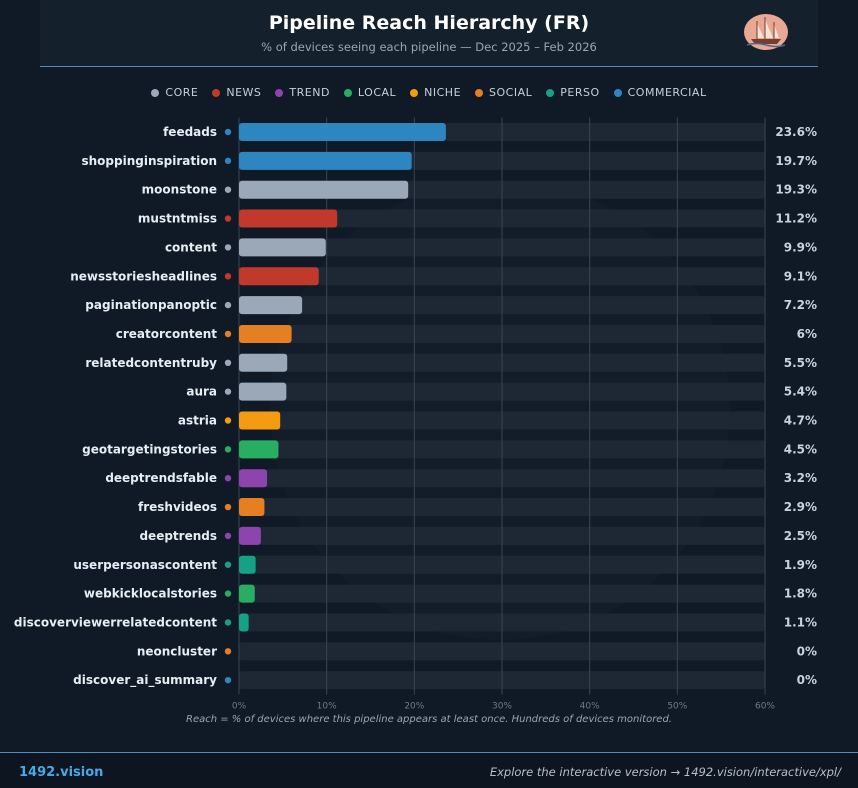 The height and width of the screenshot is (788, 858). I want to click on legend-item-core: CORE, so click(174, 92).